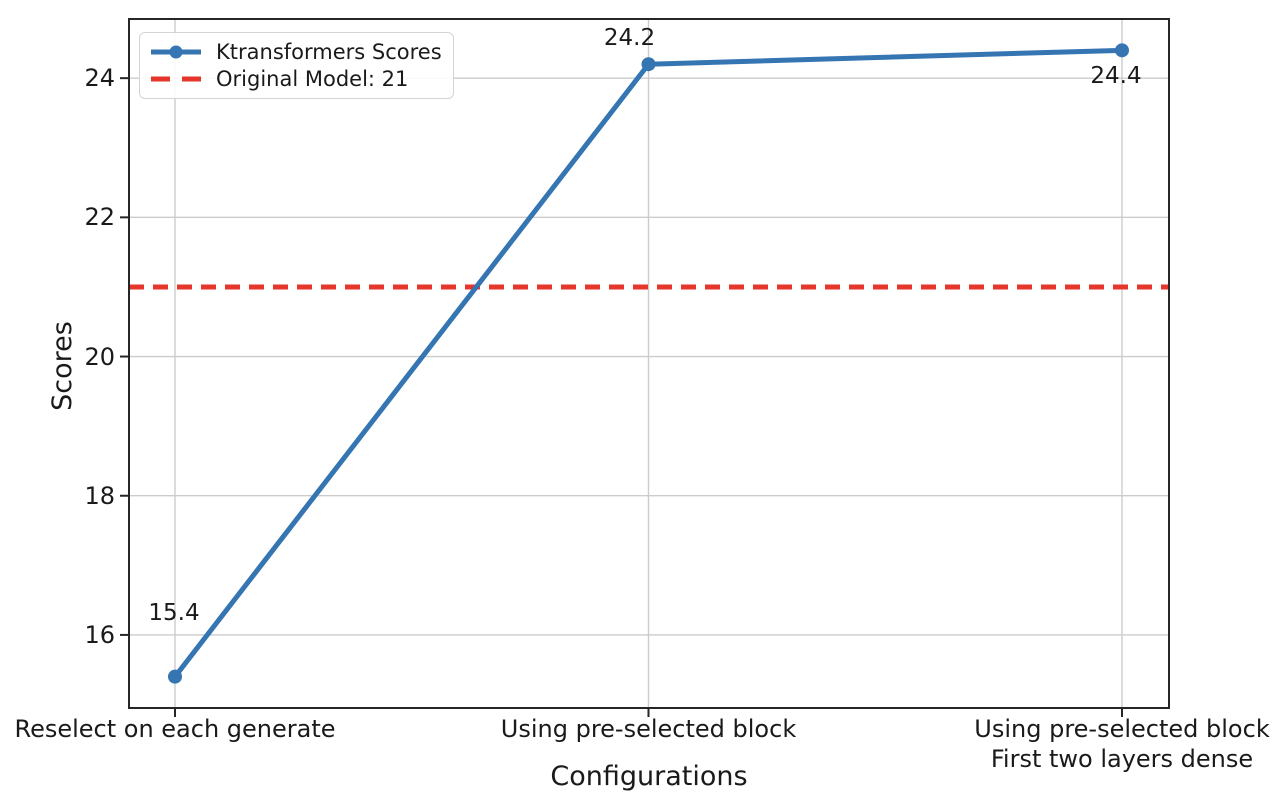 The height and width of the screenshot is (803, 1280). I want to click on x-tick-label-line: Reselect on each generate, so click(175, 729).